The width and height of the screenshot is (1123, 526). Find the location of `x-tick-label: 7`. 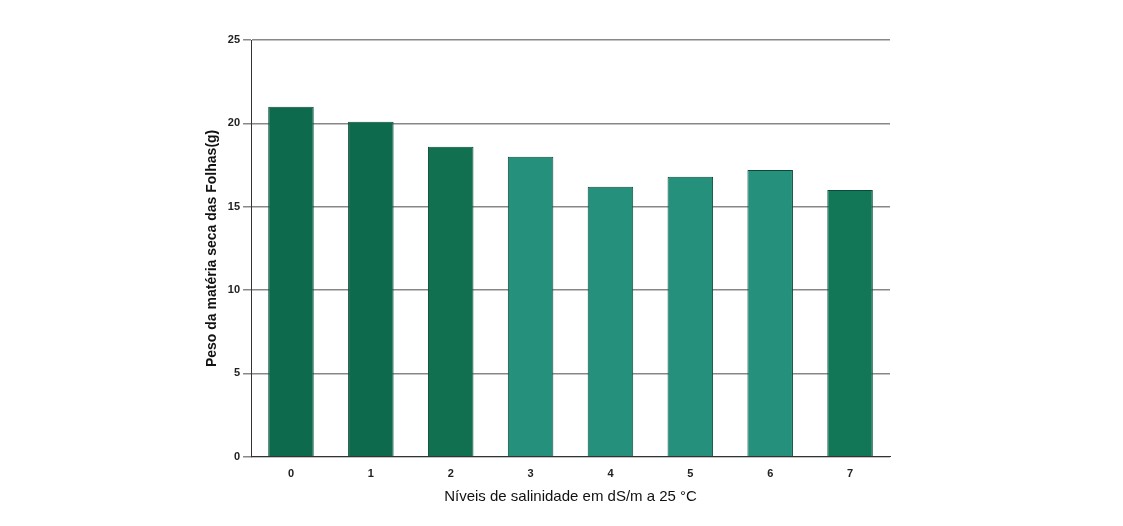

x-tick-label: 7 is located at coordinates (850, 473).